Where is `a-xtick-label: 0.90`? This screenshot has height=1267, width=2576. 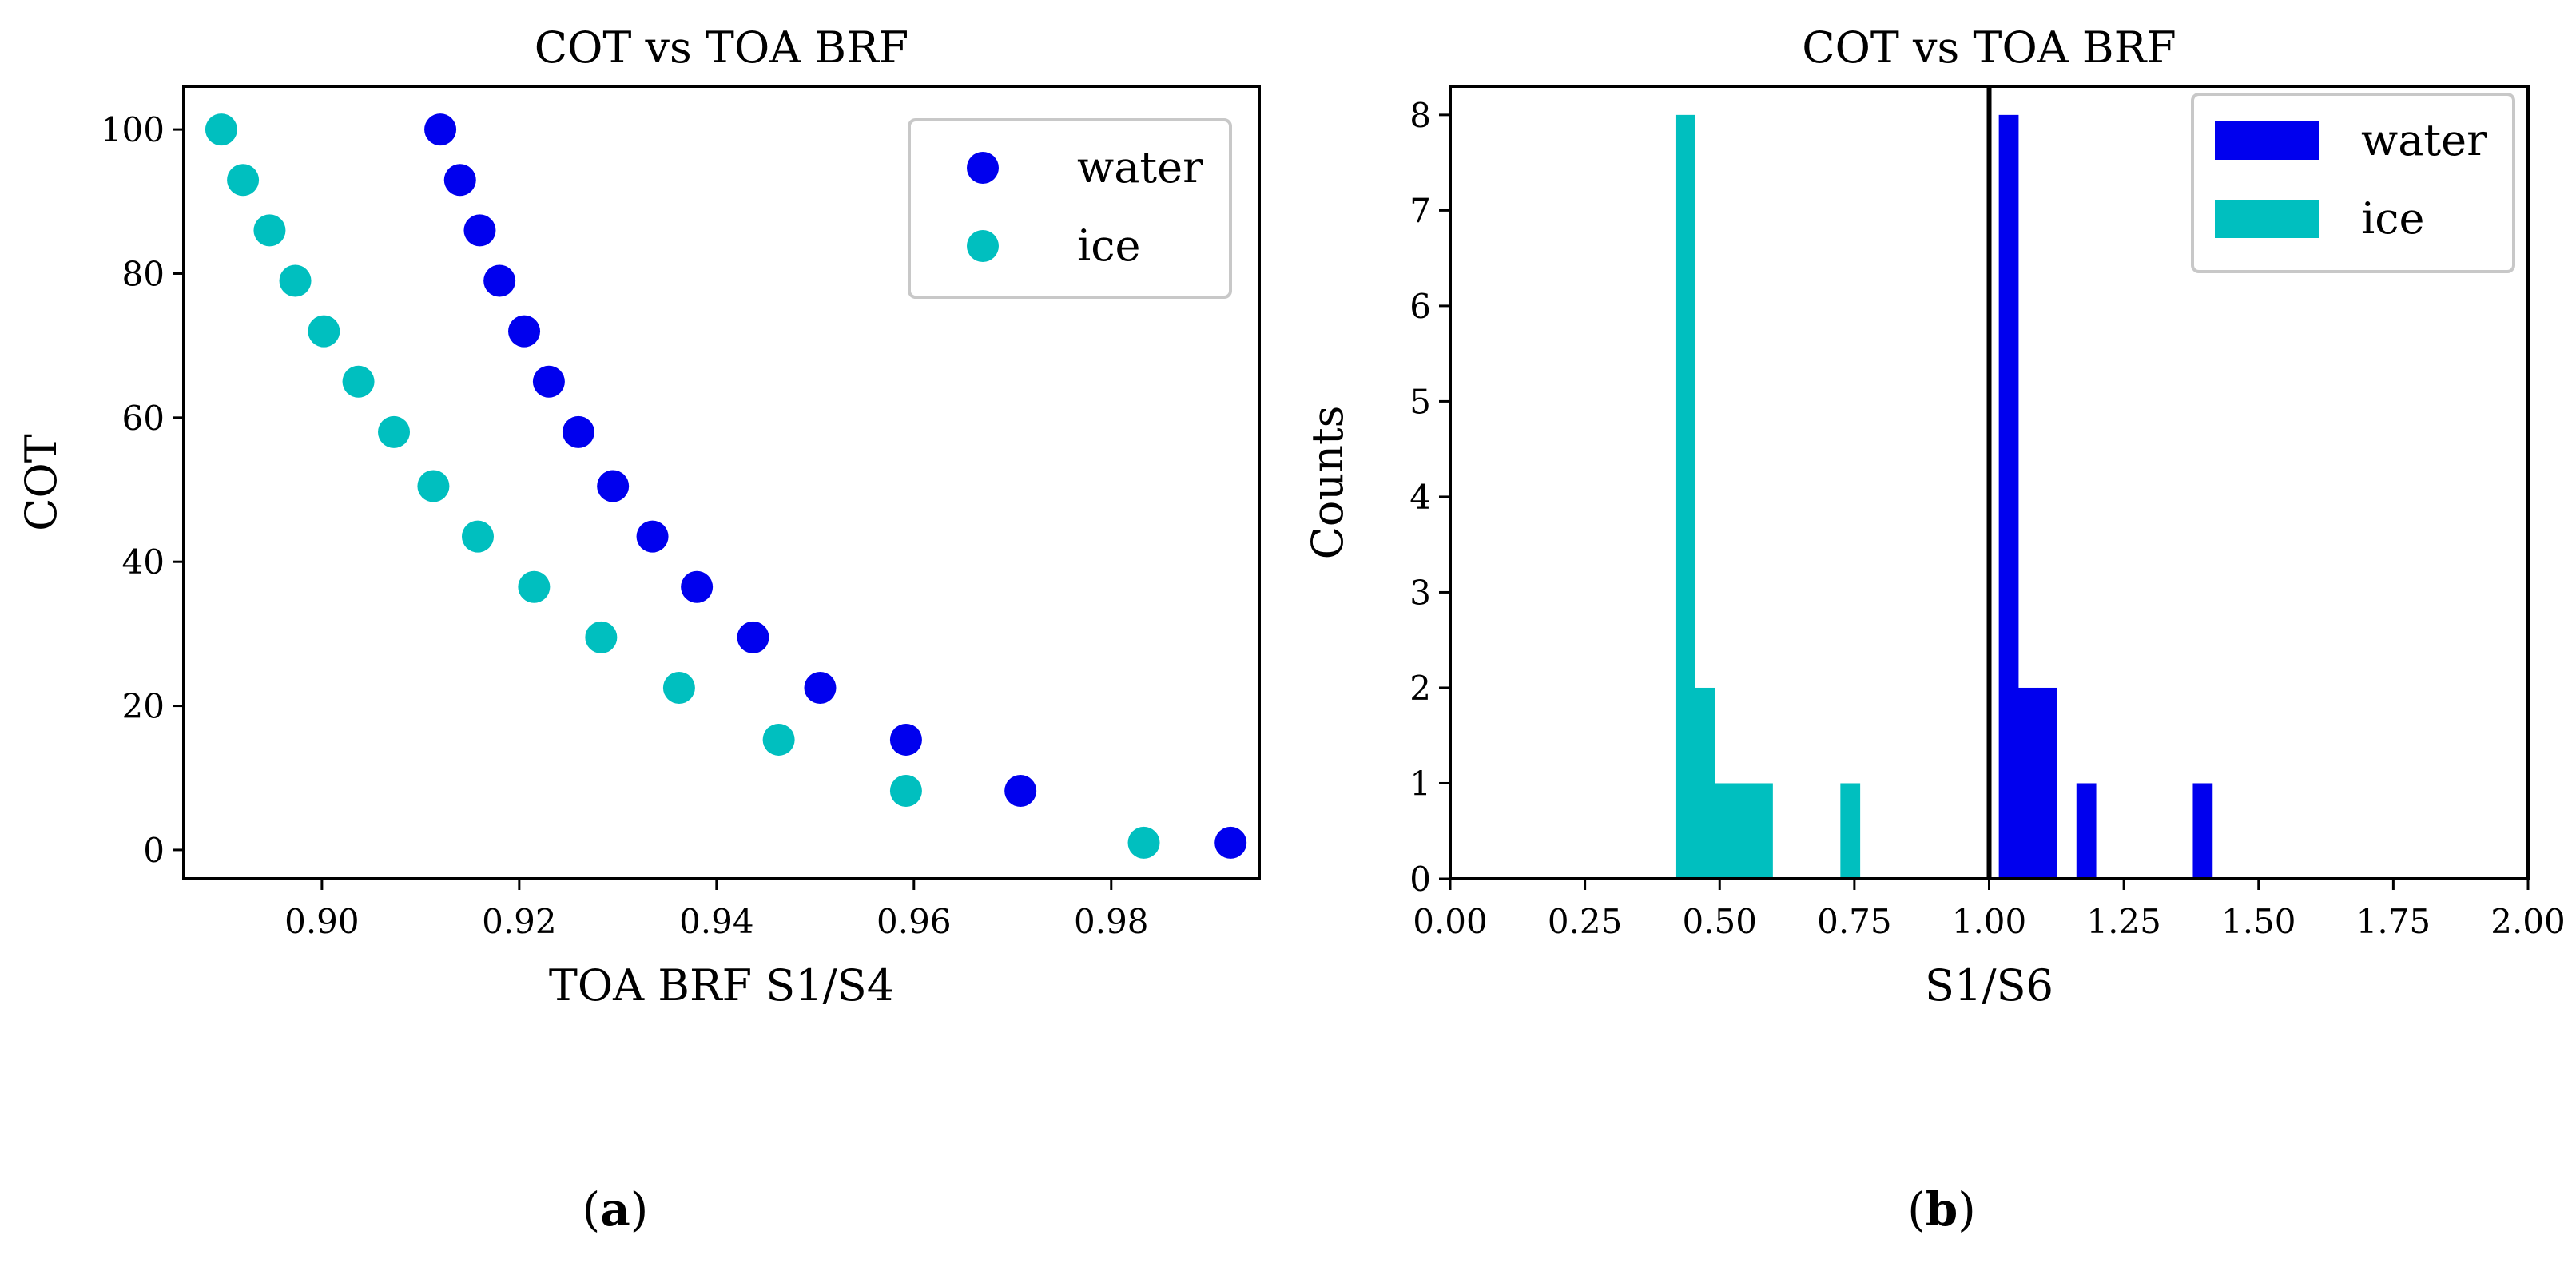
a-xtick-label: 0.90 is located at coordinates (322, 922).